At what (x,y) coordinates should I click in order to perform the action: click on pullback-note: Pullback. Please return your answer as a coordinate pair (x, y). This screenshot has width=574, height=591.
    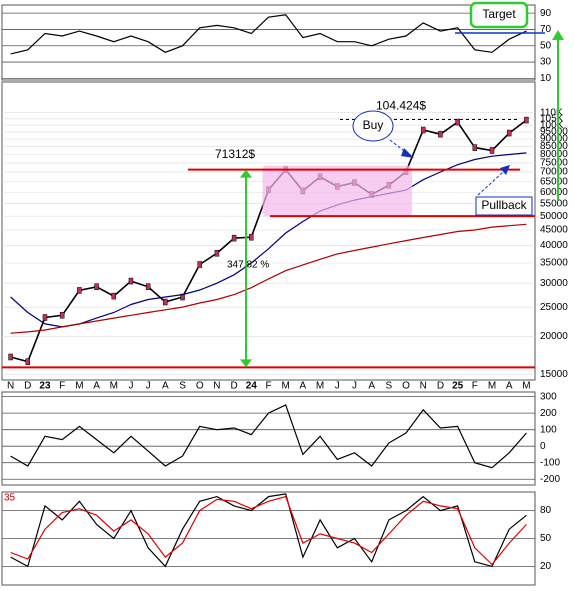
    Looking at the image, I should click on (504, 205).